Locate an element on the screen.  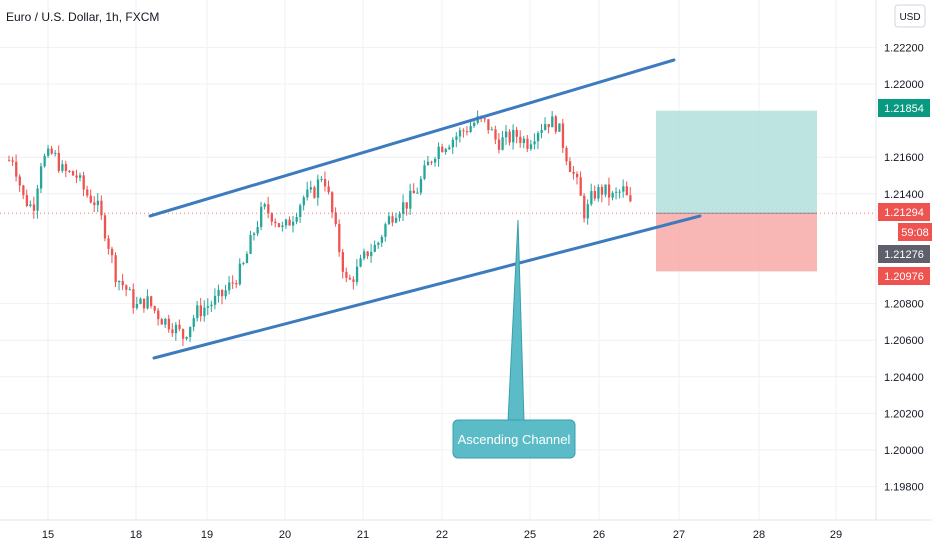
price-tag-label: 1.20976 is located at coordinates (904, 277).